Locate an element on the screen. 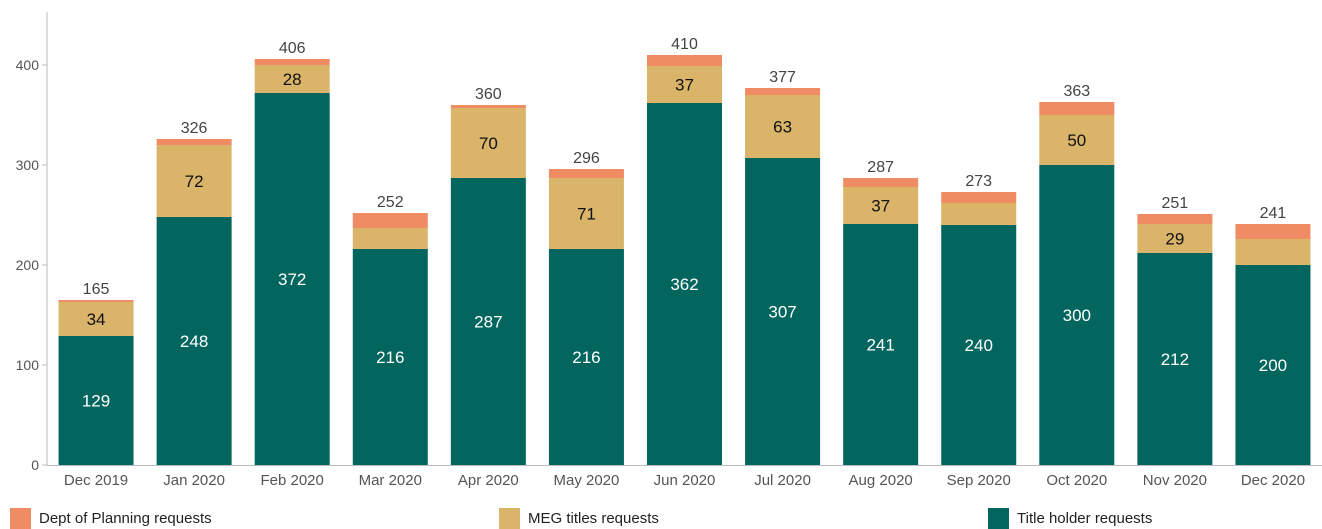 The height and width of the screenshot is (529, 1322). legend-item-dept-planning: Dept of Planning requests is located at coordinates (111, 518).